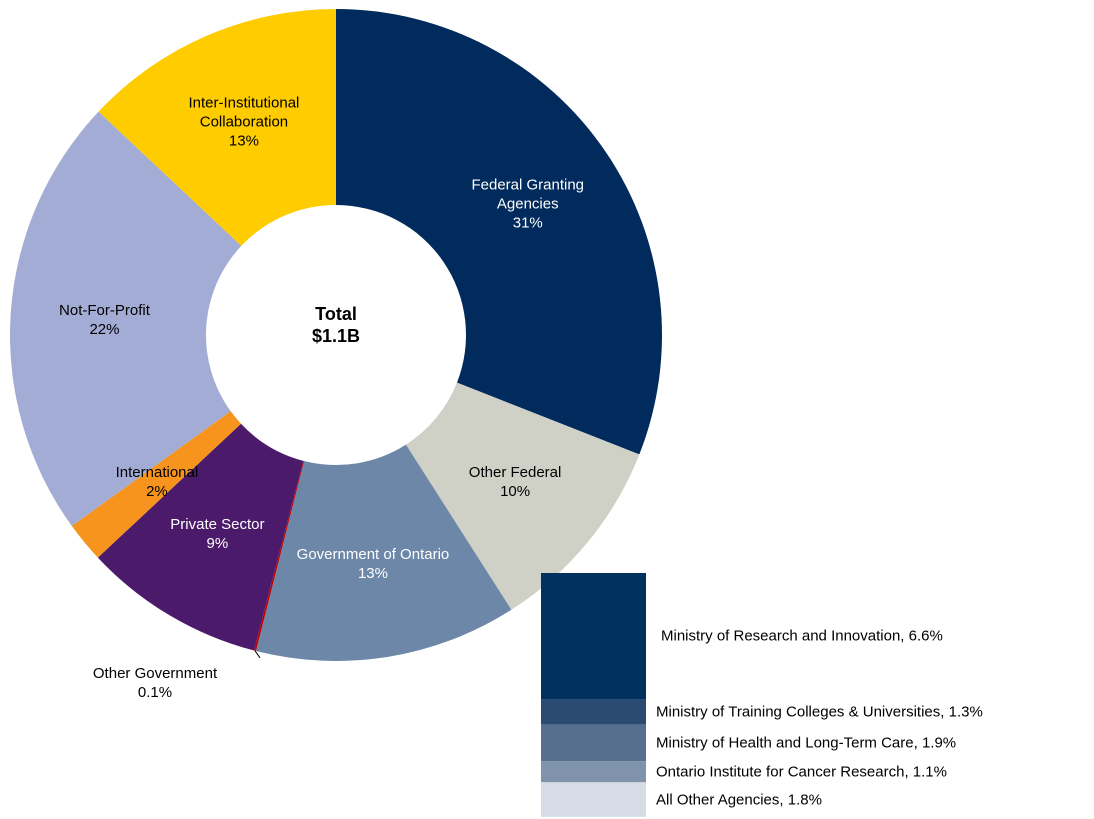 Image resolution: width=1094 pixels, height=819 pixels. What do you see at coordinates (155, 692) in the screenshot?
I see `segment-value: 0.1%` at bounding box center [155, 692].